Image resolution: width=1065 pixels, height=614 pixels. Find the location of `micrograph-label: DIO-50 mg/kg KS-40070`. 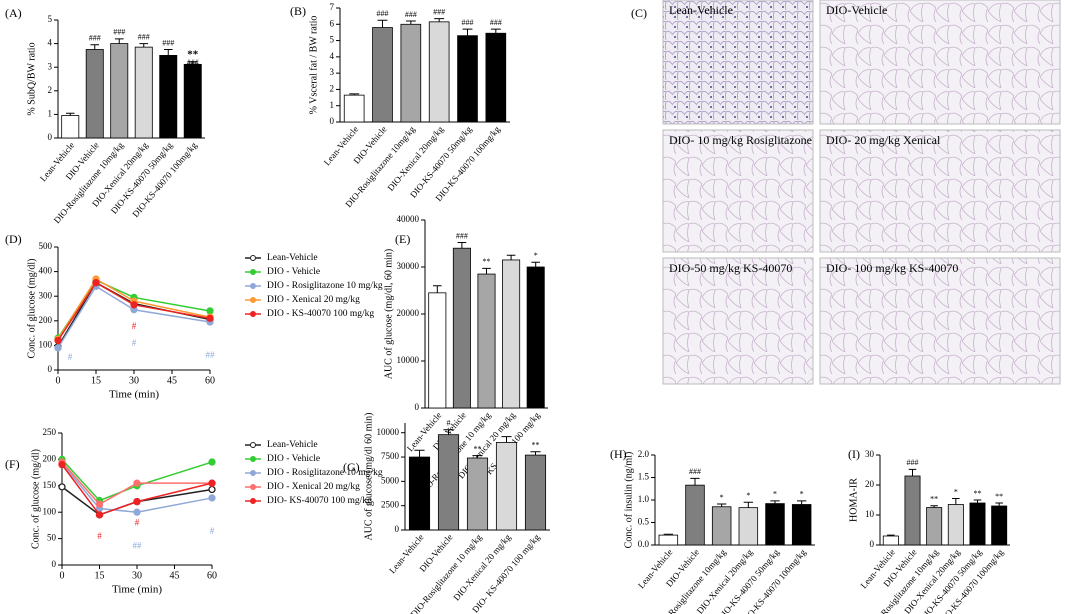

micrograph-label: DIO-50 mg/kg KS-40070 is located at coordinates (730, 268).